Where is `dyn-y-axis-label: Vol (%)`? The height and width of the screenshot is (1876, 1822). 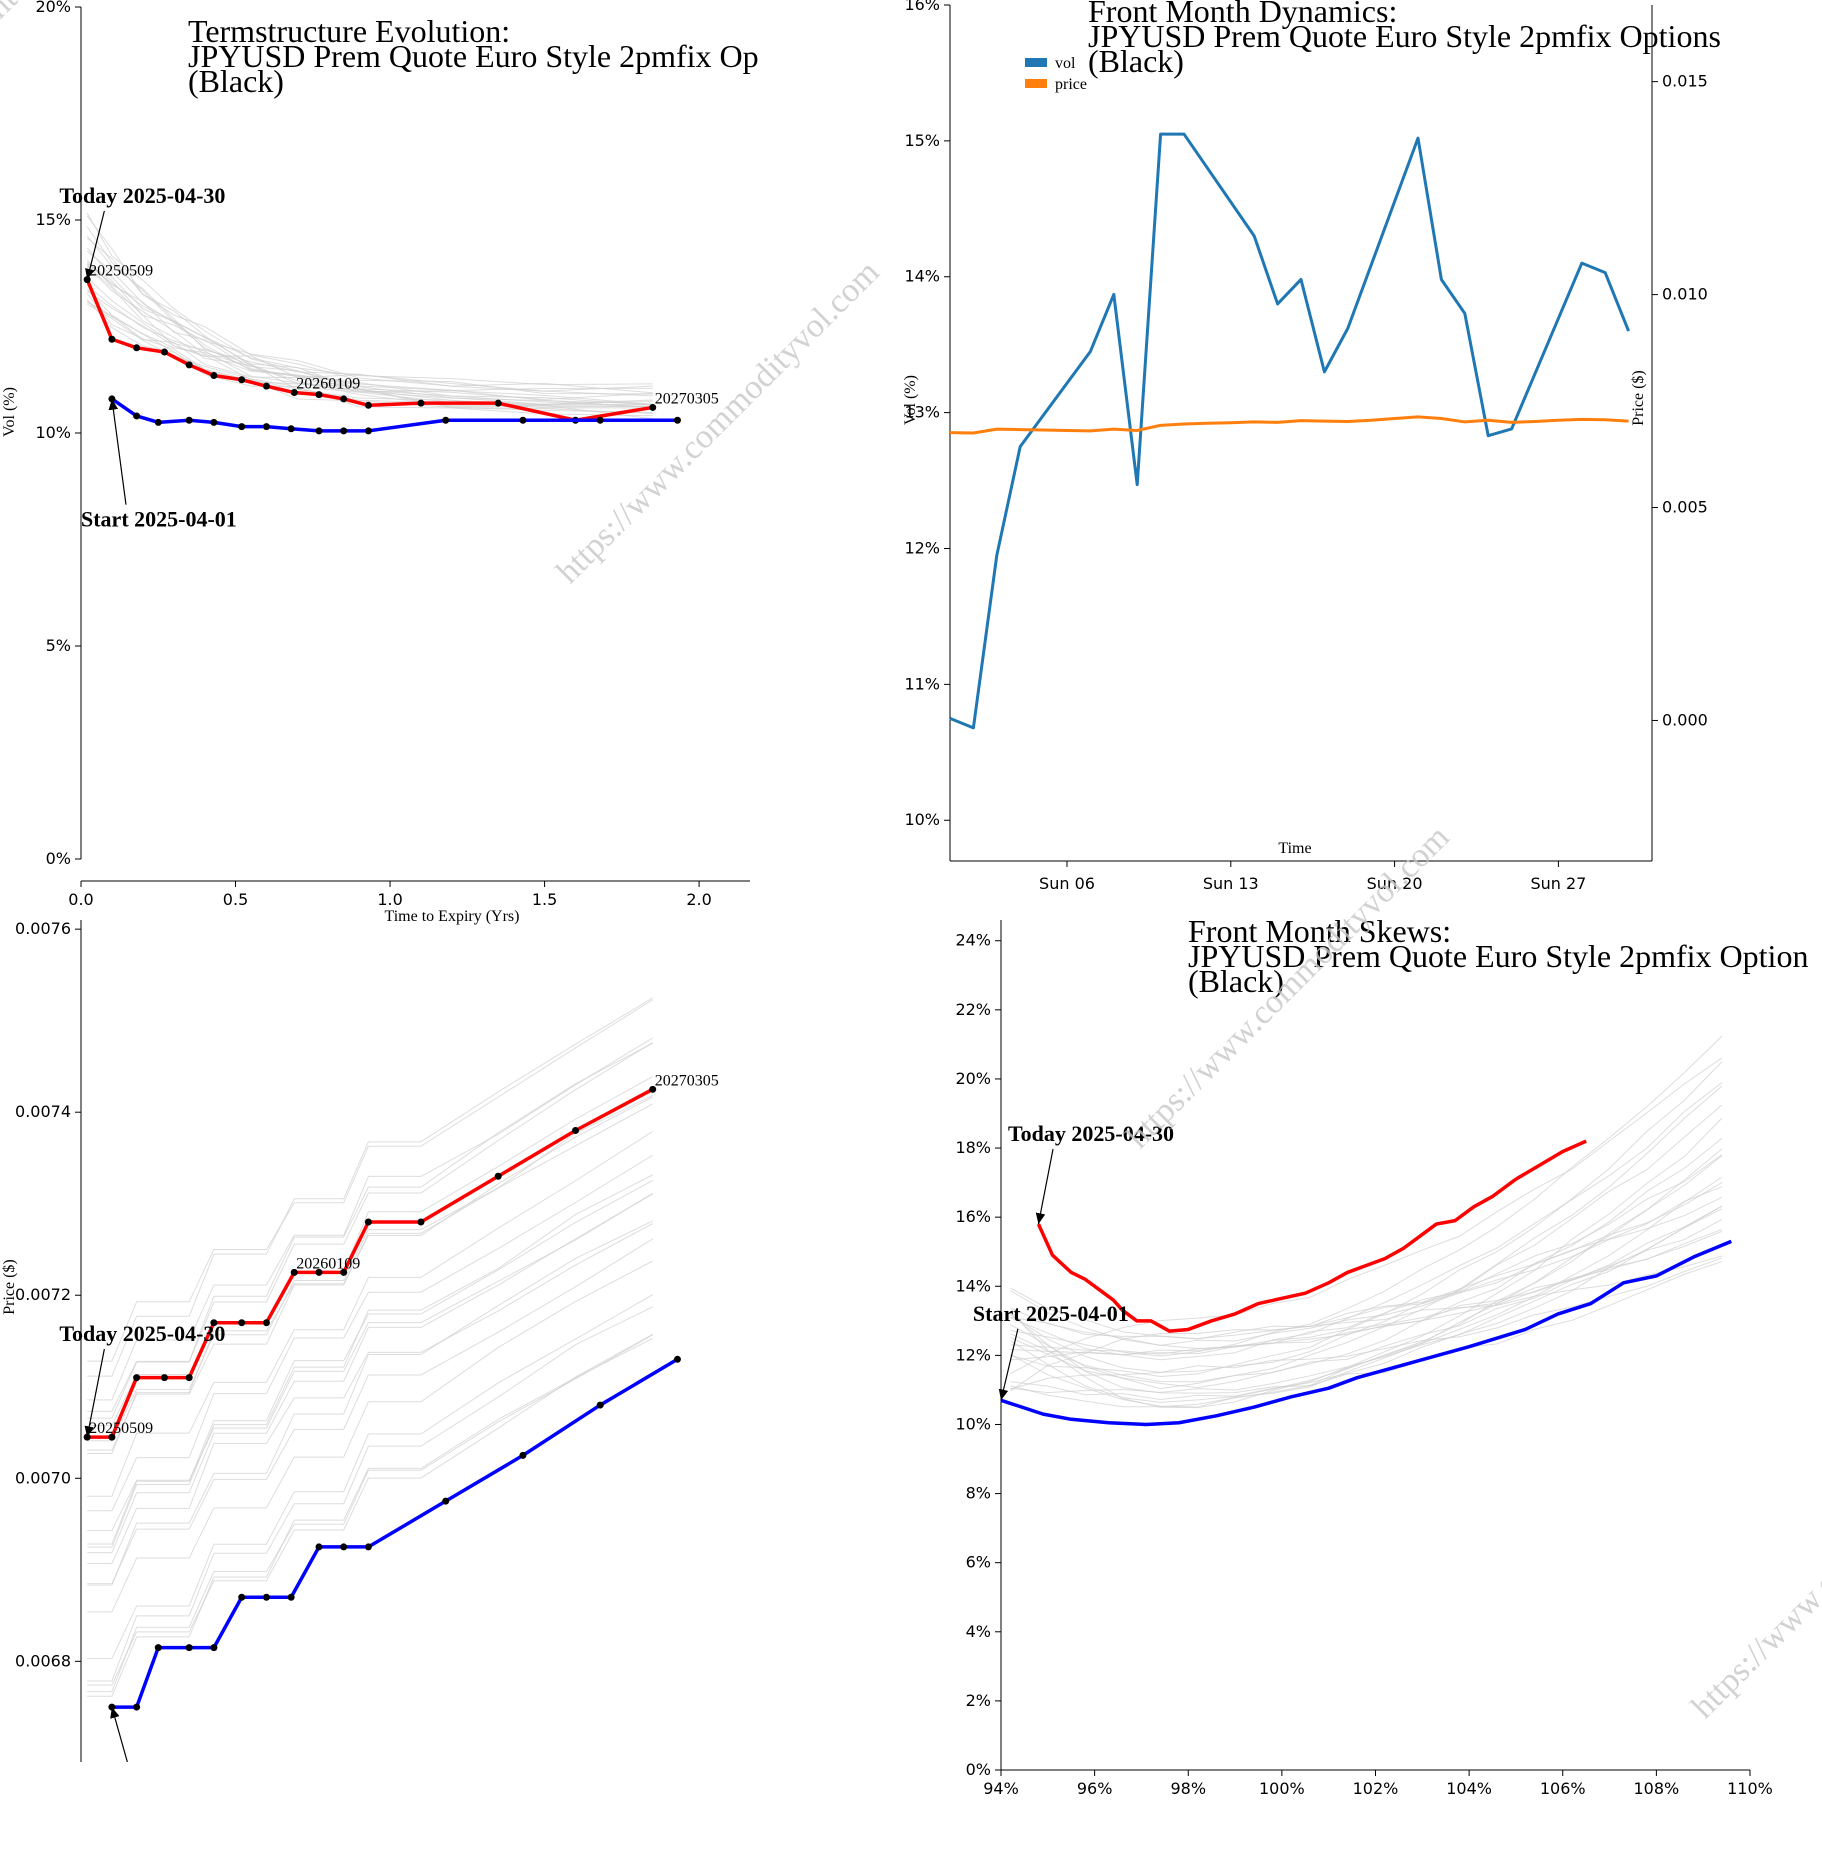
dyn-y-axis-label: Vol (%) is located at coordinates (910, 400).